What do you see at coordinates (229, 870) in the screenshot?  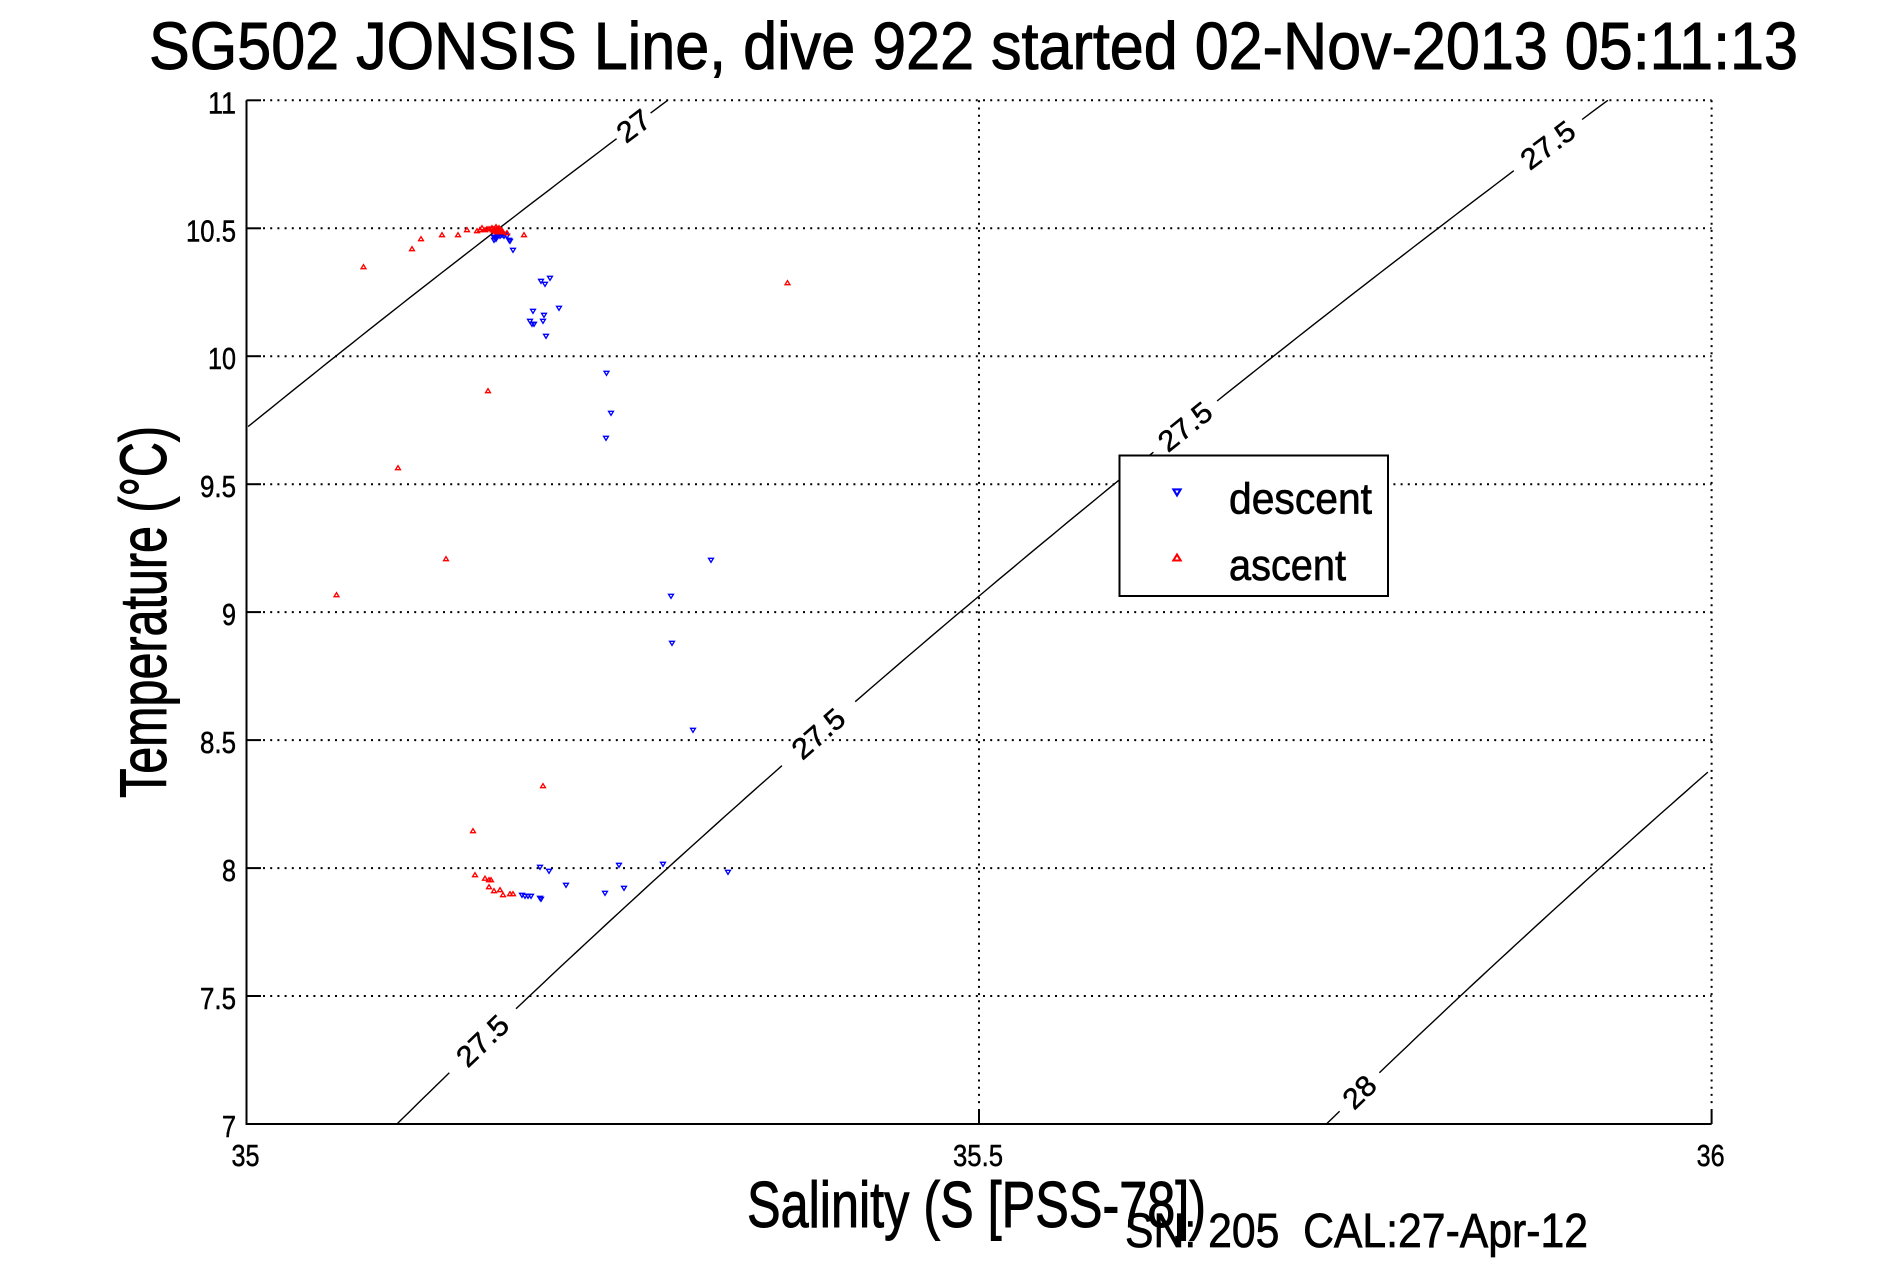 I see `svg-text: 8` at bounding box center [229, 870].